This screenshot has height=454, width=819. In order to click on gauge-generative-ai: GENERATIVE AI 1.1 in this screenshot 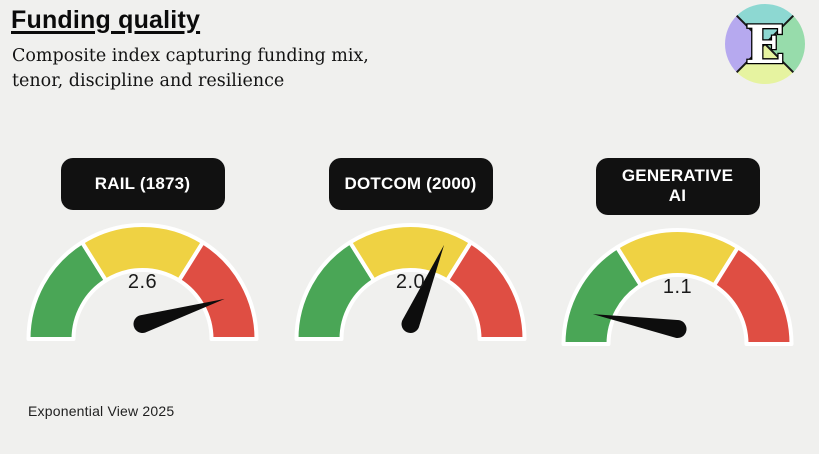, I will do `click(677, 254)`.